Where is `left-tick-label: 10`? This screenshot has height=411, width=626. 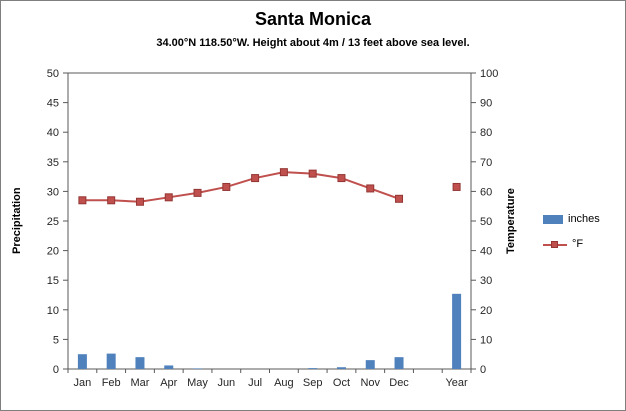
left-tick-label: 10 is located at coordinates (53, 311).